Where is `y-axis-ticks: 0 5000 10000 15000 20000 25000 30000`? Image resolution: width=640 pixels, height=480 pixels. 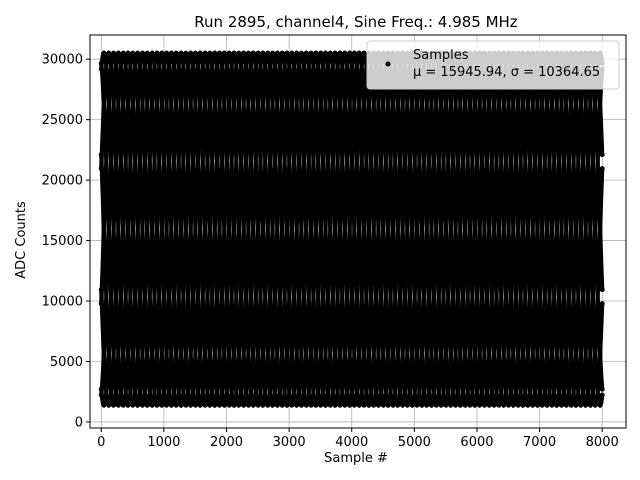 y-axis-ticks: 0 5000 10000 15000 20000 25000 30000 is located at coordinates (66, 241).